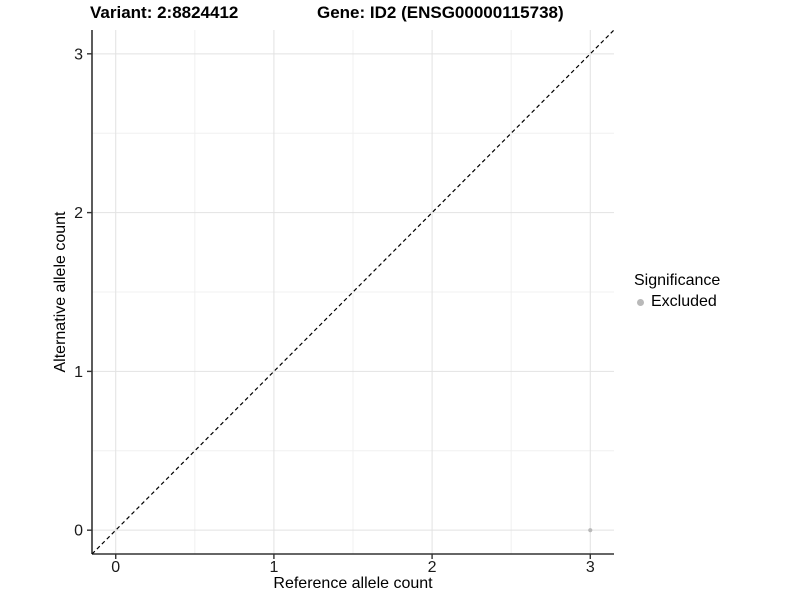 The image size is (800, 600). I want to click on y-axis-label: Alternative allele count, so click(60, 292).